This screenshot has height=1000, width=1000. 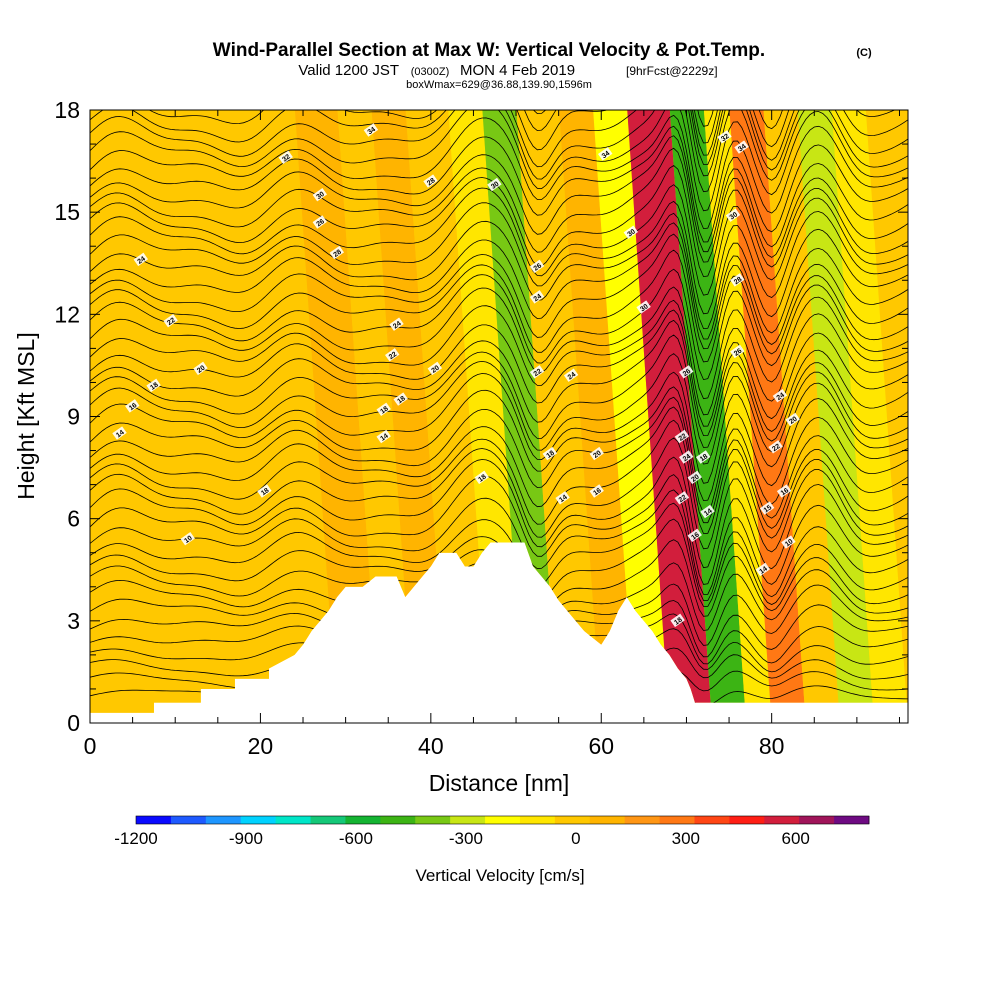 I want to click on x-tick-label-1: 20, so click(x=261, y=746).